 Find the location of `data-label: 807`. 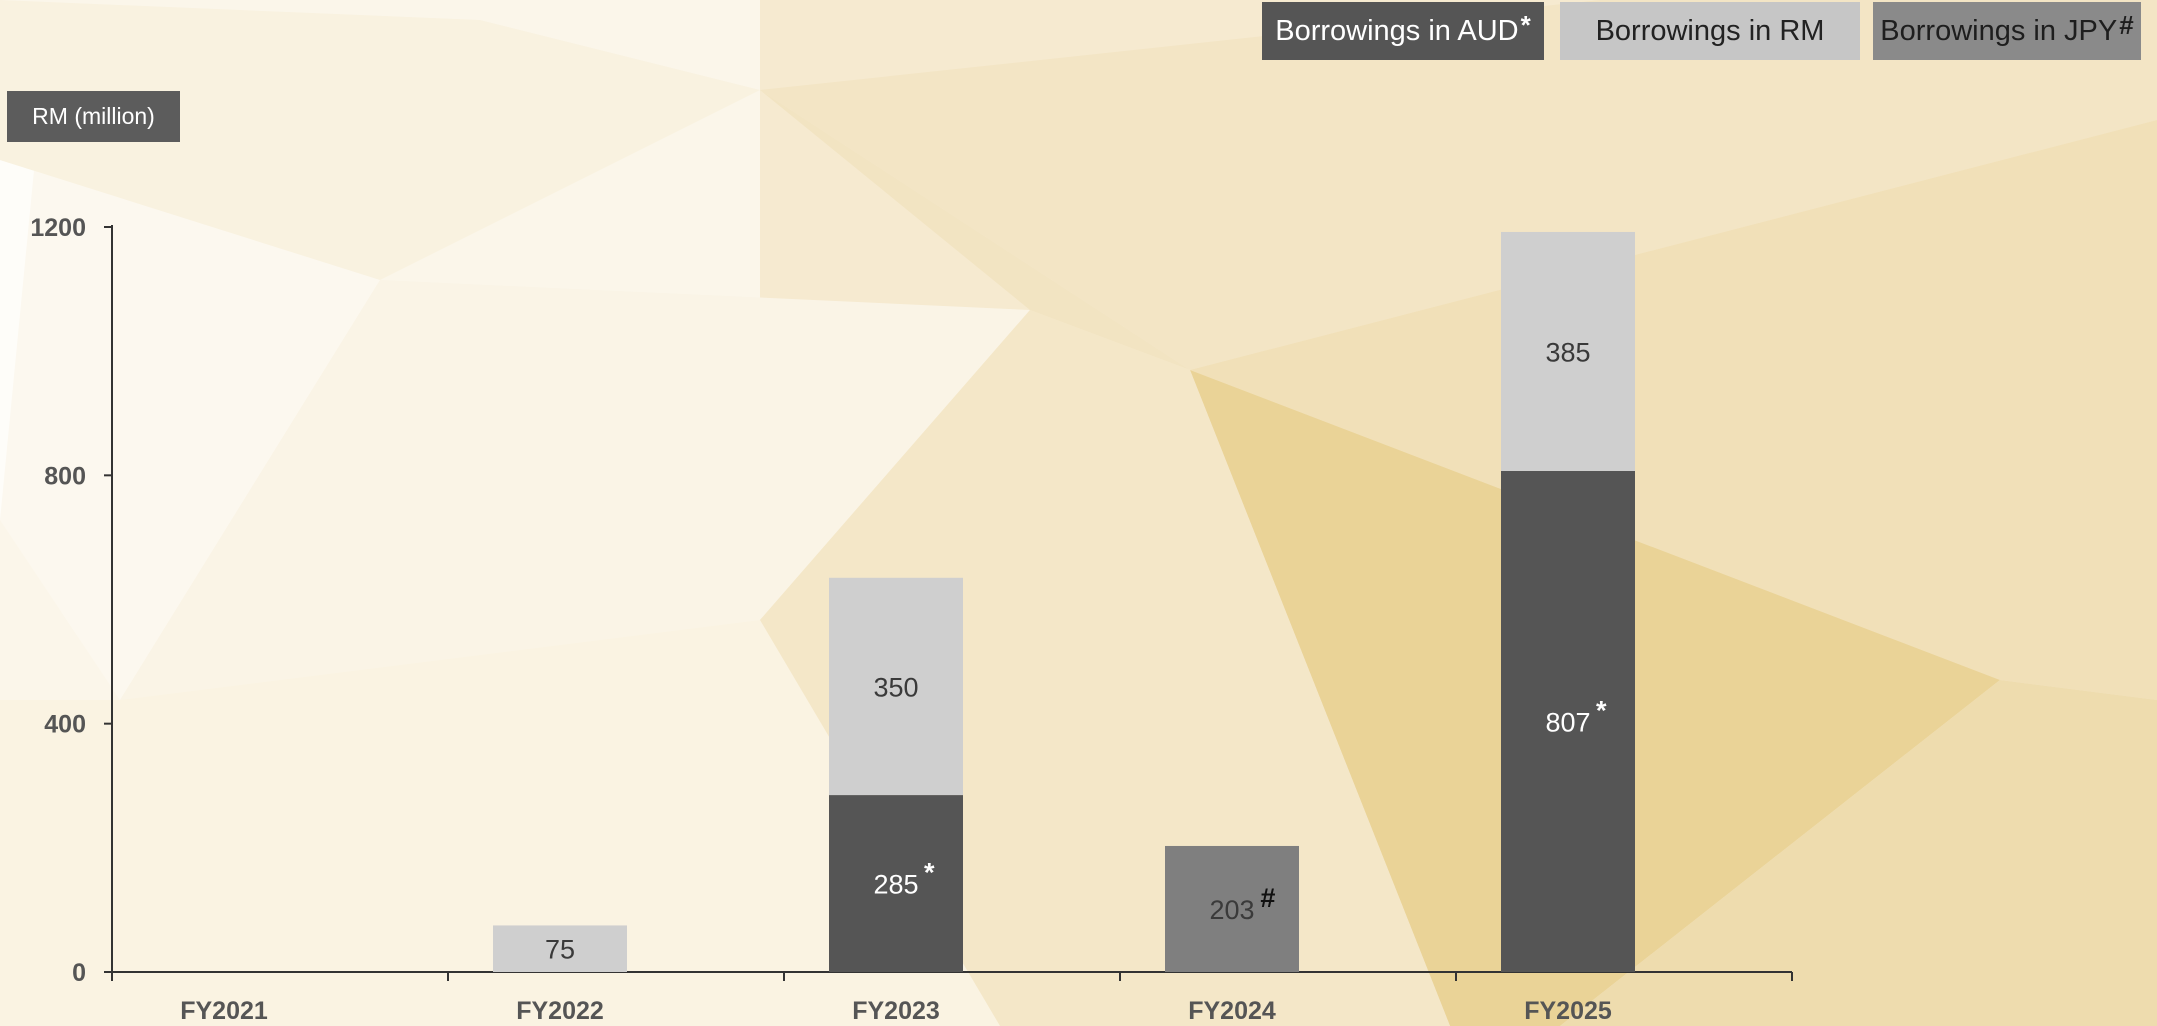

data-label: 807 is located at coordinates (1567, 722).